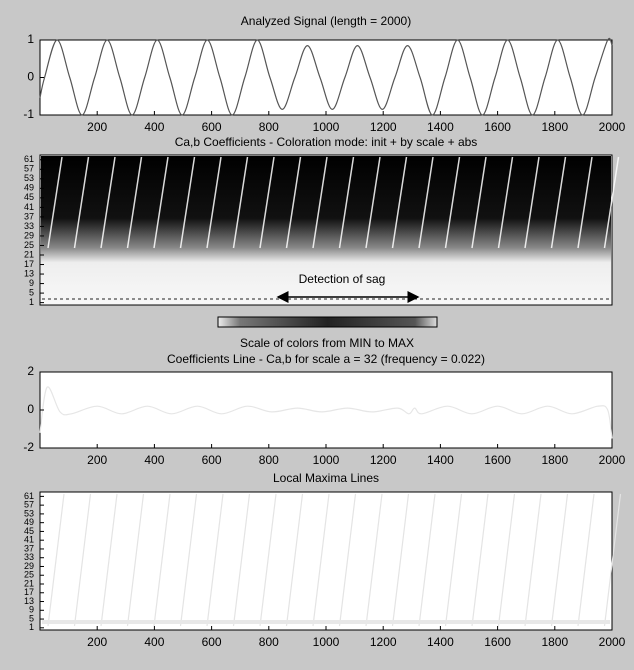 The height and width of the screenshot is (670, 634). What do you see at coordinates (342, 279) in the screenshot?
I see `annotation: Detection of sag` at bounding box center [342, 279].